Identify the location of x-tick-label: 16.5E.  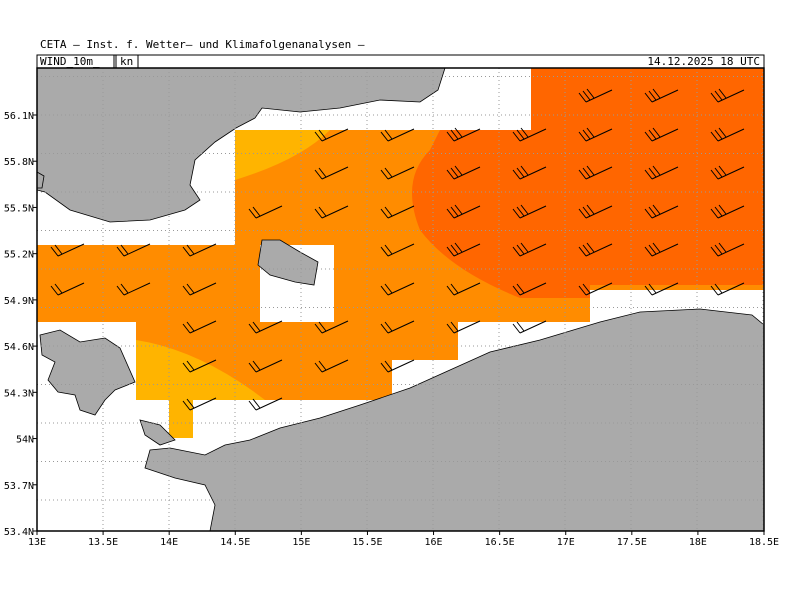
(500, 542).